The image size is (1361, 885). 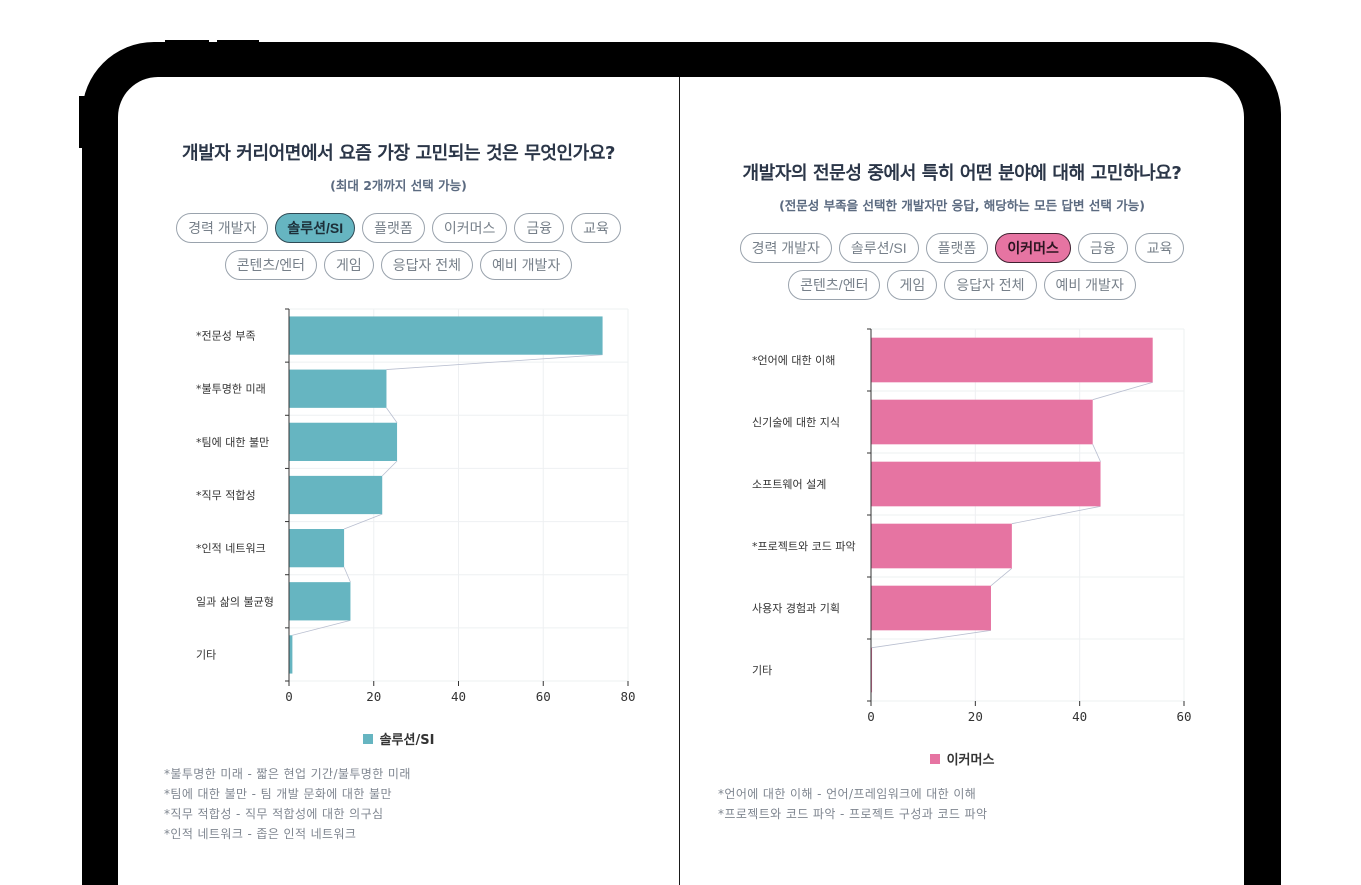 I want to click on y-tick-label: *직무 적합성, so click(x=226, y=495).